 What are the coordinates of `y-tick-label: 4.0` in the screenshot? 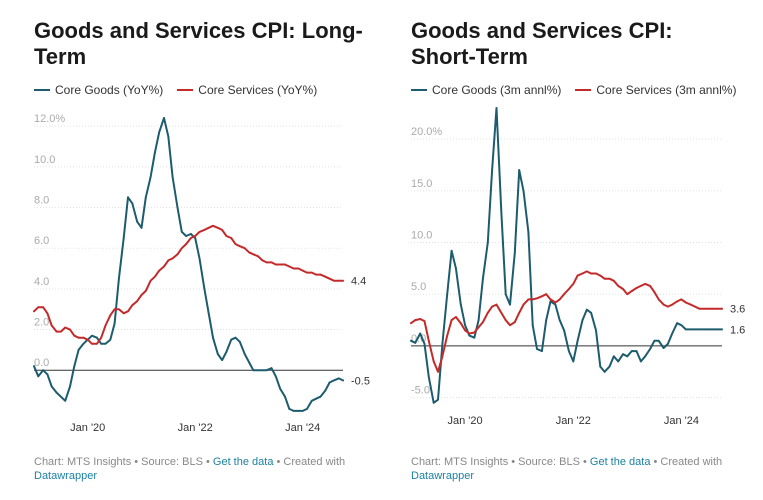 It's located at (41, 282).